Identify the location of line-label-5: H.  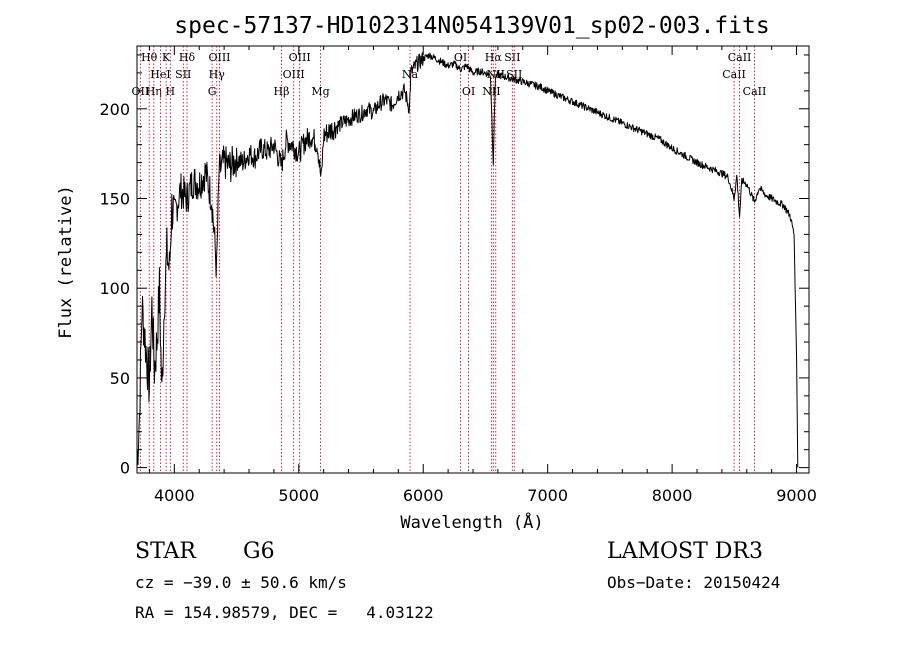
(171, 91).